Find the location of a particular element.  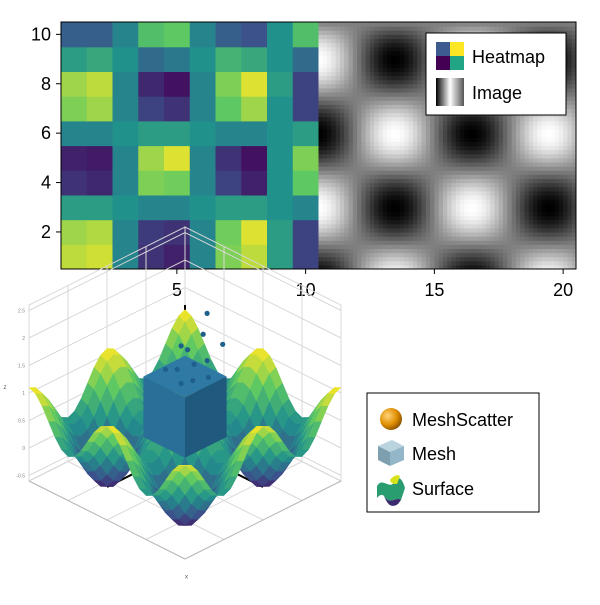

image-legend-swatch is located at coordinates (450, 92).